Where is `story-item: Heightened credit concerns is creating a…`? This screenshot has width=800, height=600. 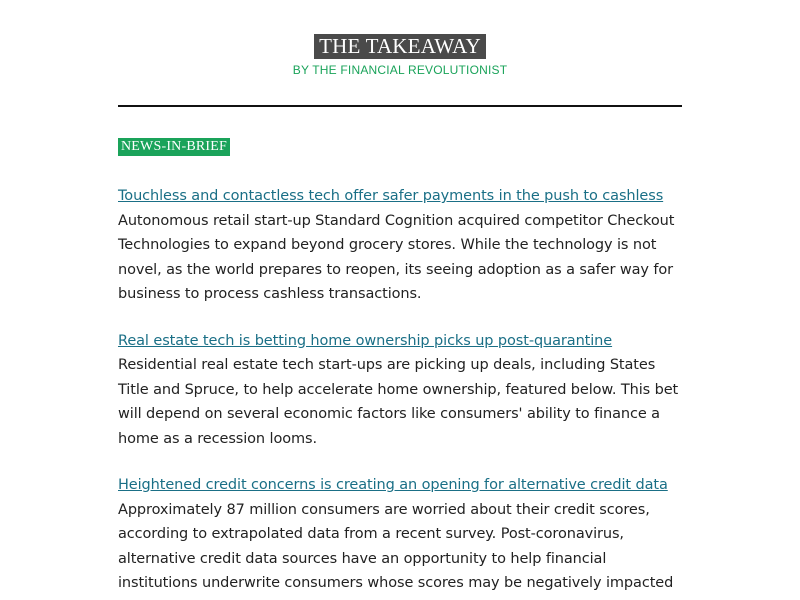
story-item: Heightened credit concerns is creating a… is located at coordinates (401, 534).